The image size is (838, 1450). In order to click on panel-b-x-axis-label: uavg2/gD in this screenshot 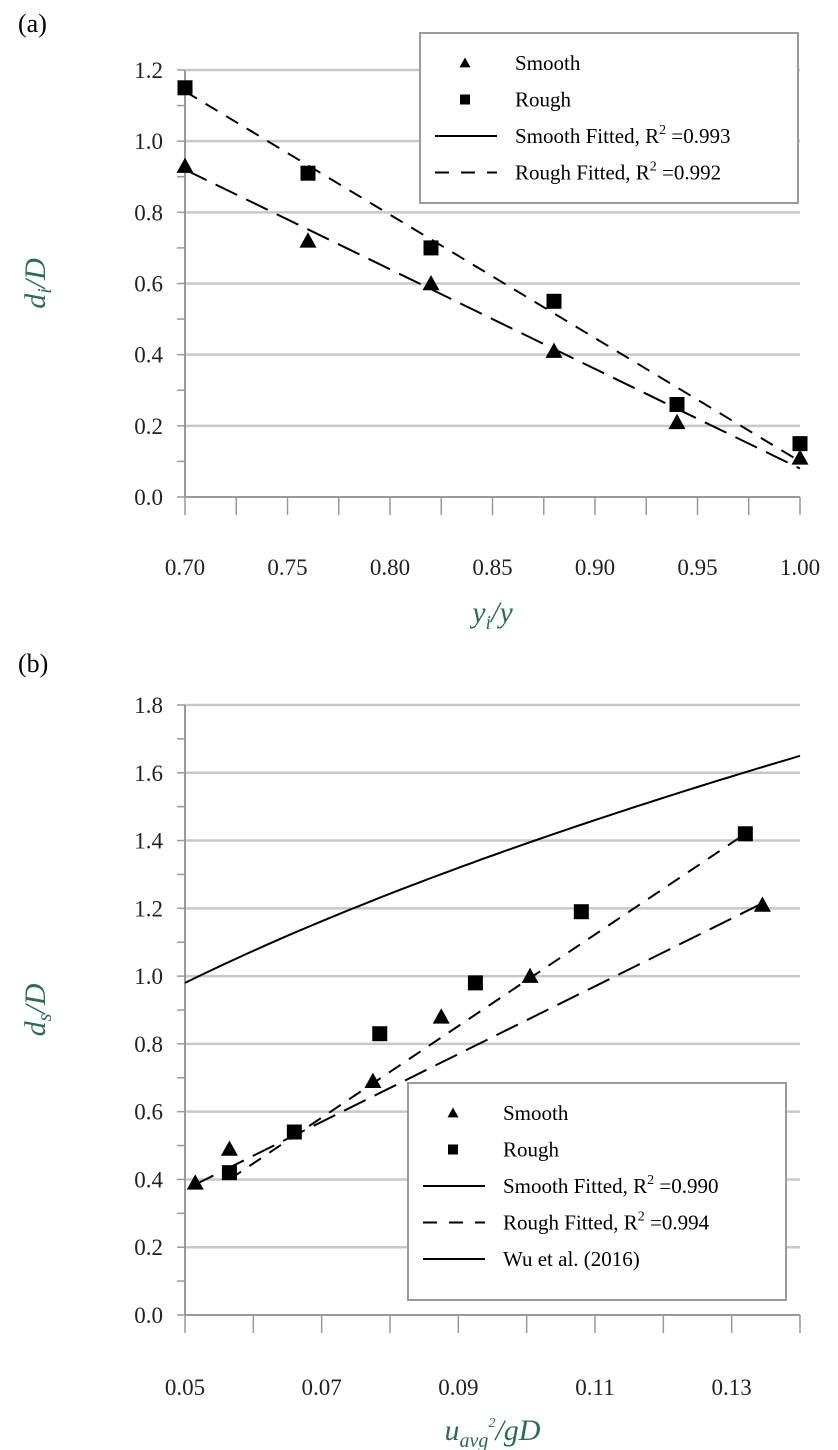, I will do `click(493, 1432)`.